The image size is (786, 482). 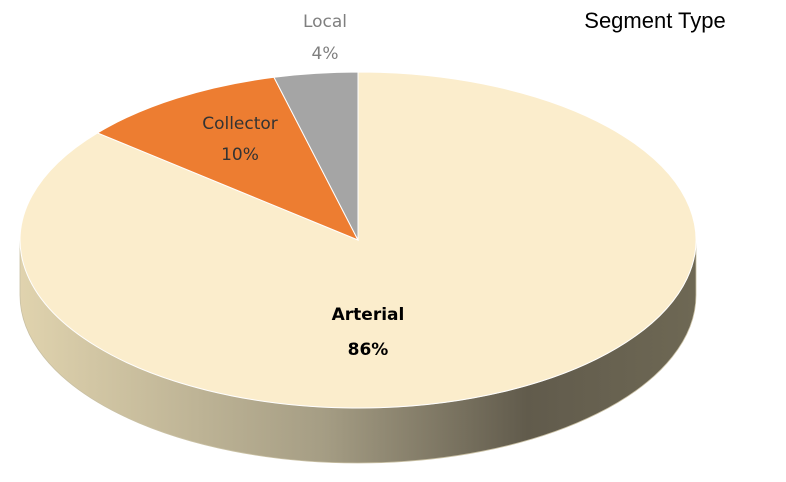 What do you see at coordinates (325, 22) in the screenshot?
I see `slice-label: Local` at bounding box center [325, 22].